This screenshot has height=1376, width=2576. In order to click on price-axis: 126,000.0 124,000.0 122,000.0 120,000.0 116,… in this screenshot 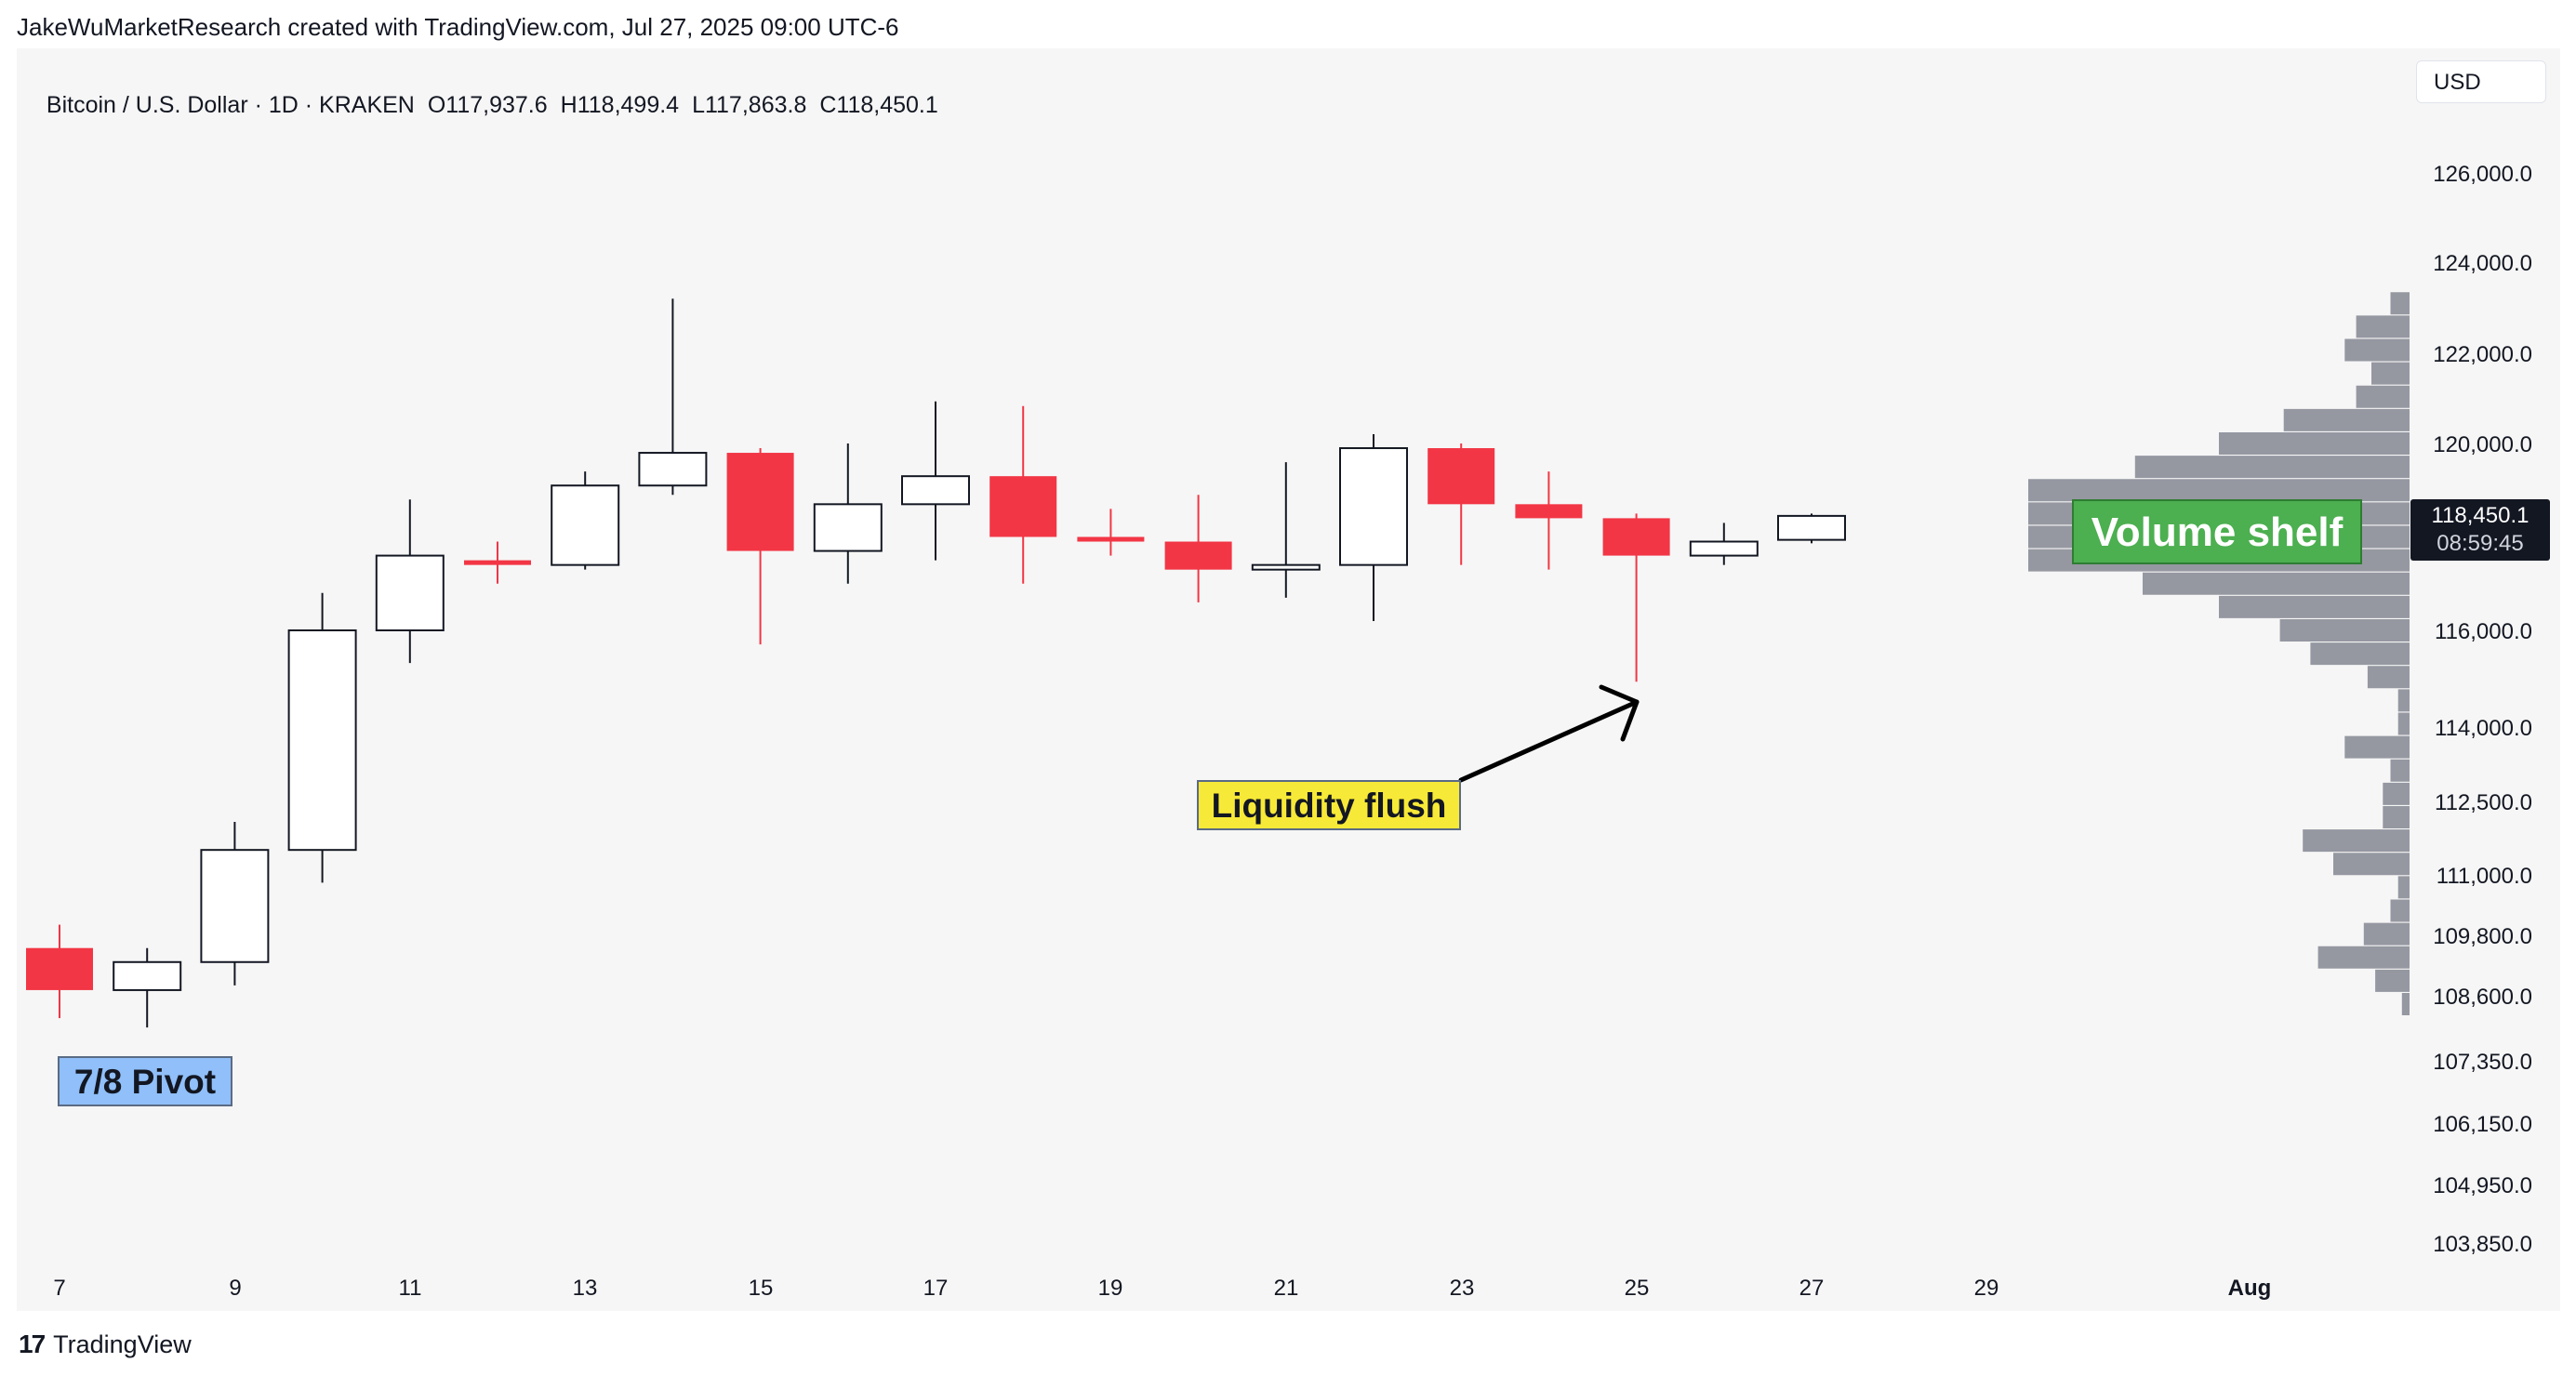, I will do `click(2482, 709)`.